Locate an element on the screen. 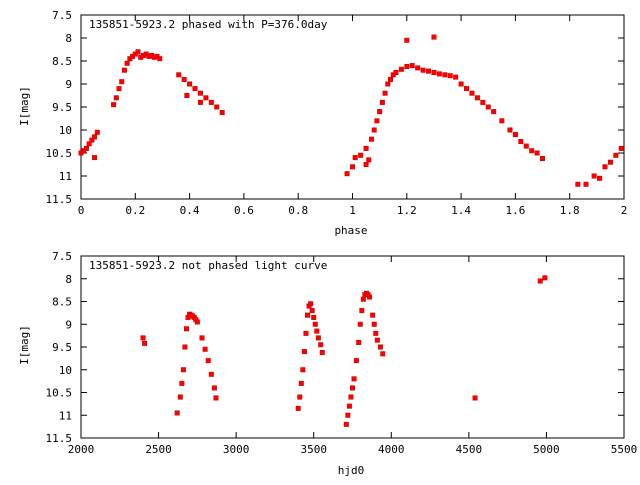  top-x-tick-label: 0.2 is located at coordinates (135, 210).